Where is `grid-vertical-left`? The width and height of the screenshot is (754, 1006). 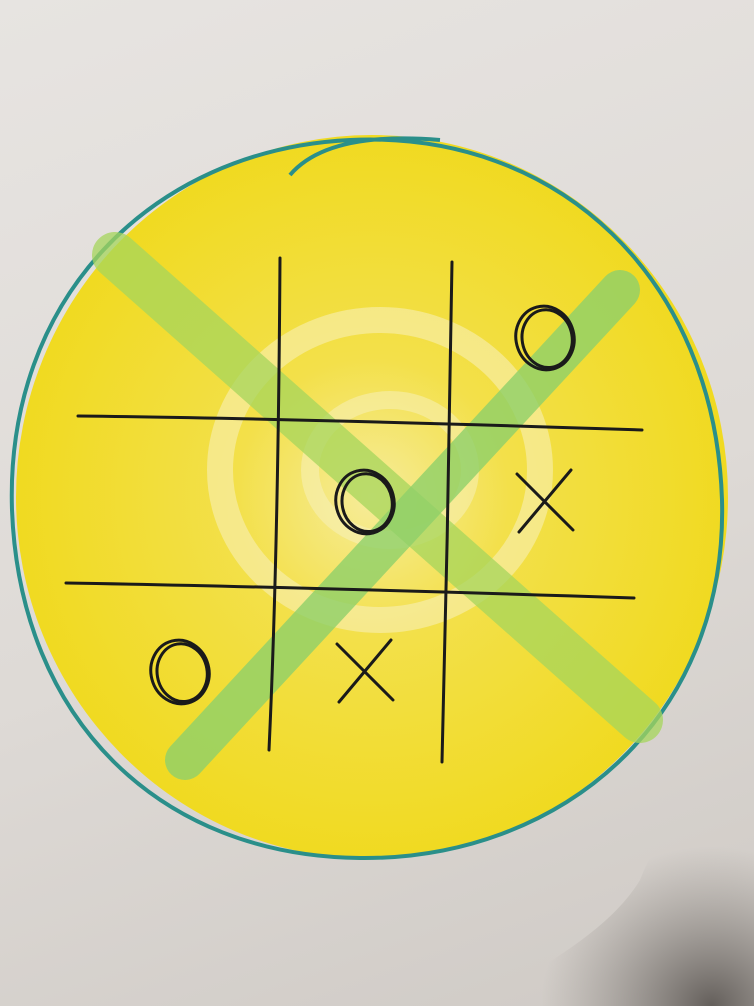 grid-vertical-left is located at coordinates (274, 504).